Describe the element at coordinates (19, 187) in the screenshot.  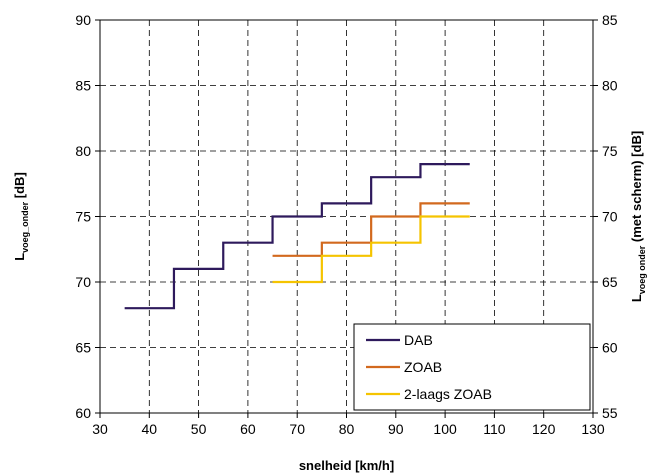
I see `y-axis-label-tail: [dB]` at that location.